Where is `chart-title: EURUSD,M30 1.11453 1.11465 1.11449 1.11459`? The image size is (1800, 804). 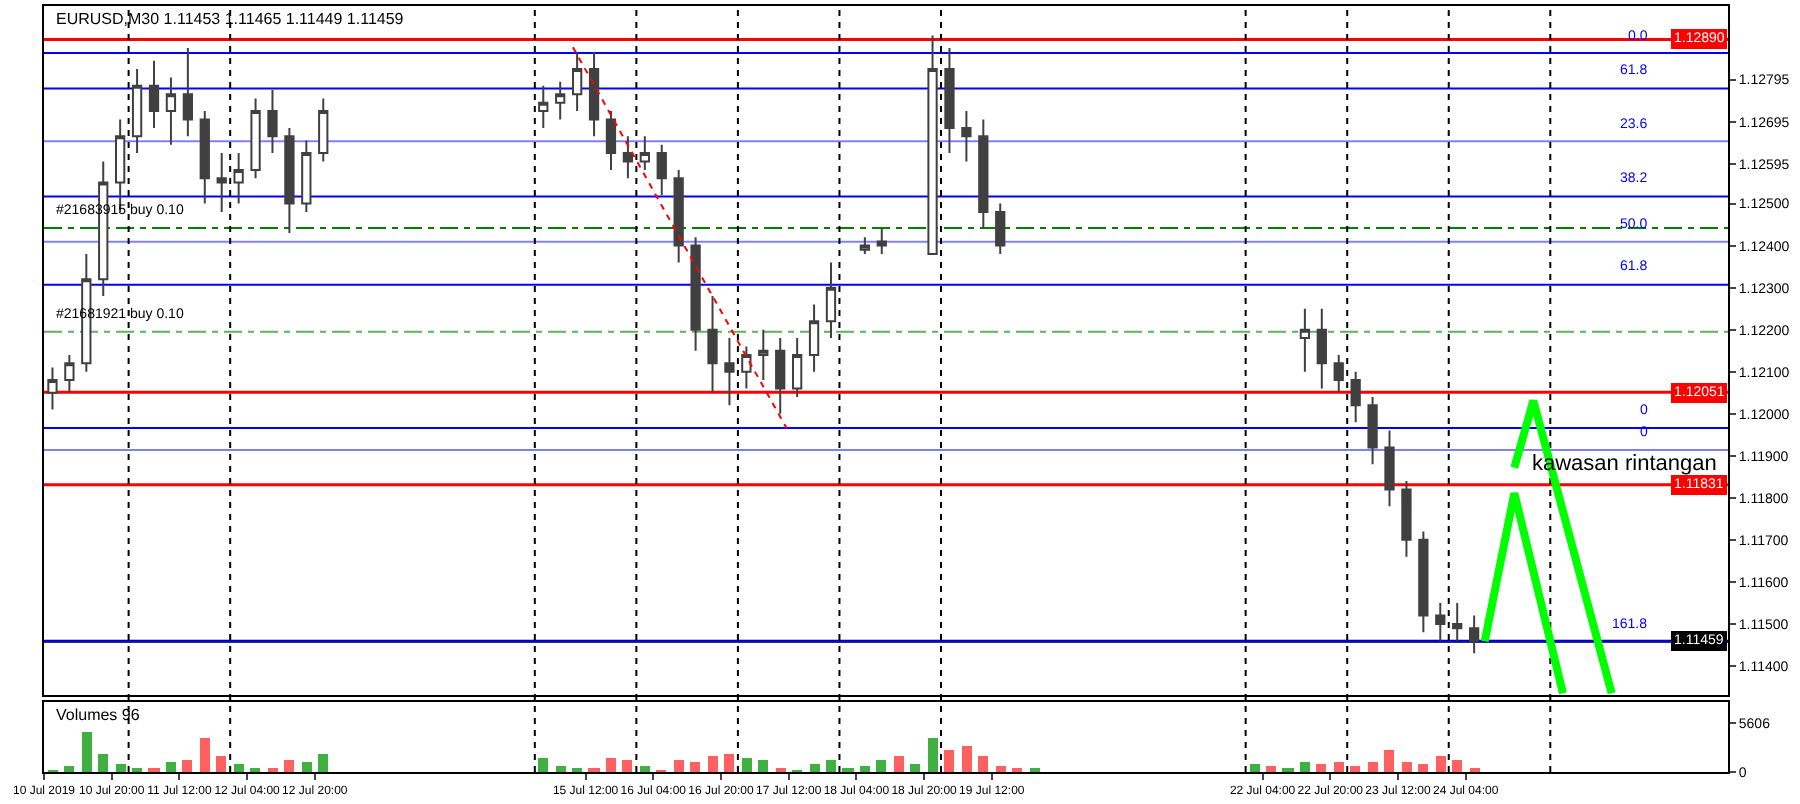 chart-title: EURUSD,M30 1.11453 1.11465 1.11449 1.11459 is located at coordinates (230, 19).